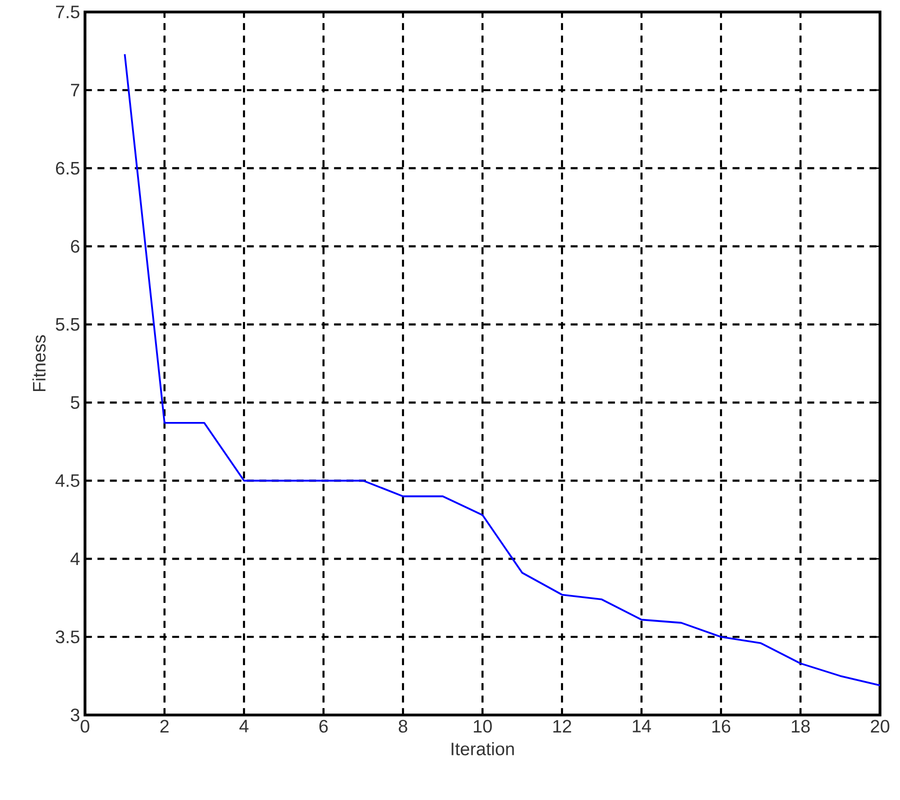  Describe the element at coordinates (75, 246) in the screenshot. I see `y-tick-label: 6` at that location.